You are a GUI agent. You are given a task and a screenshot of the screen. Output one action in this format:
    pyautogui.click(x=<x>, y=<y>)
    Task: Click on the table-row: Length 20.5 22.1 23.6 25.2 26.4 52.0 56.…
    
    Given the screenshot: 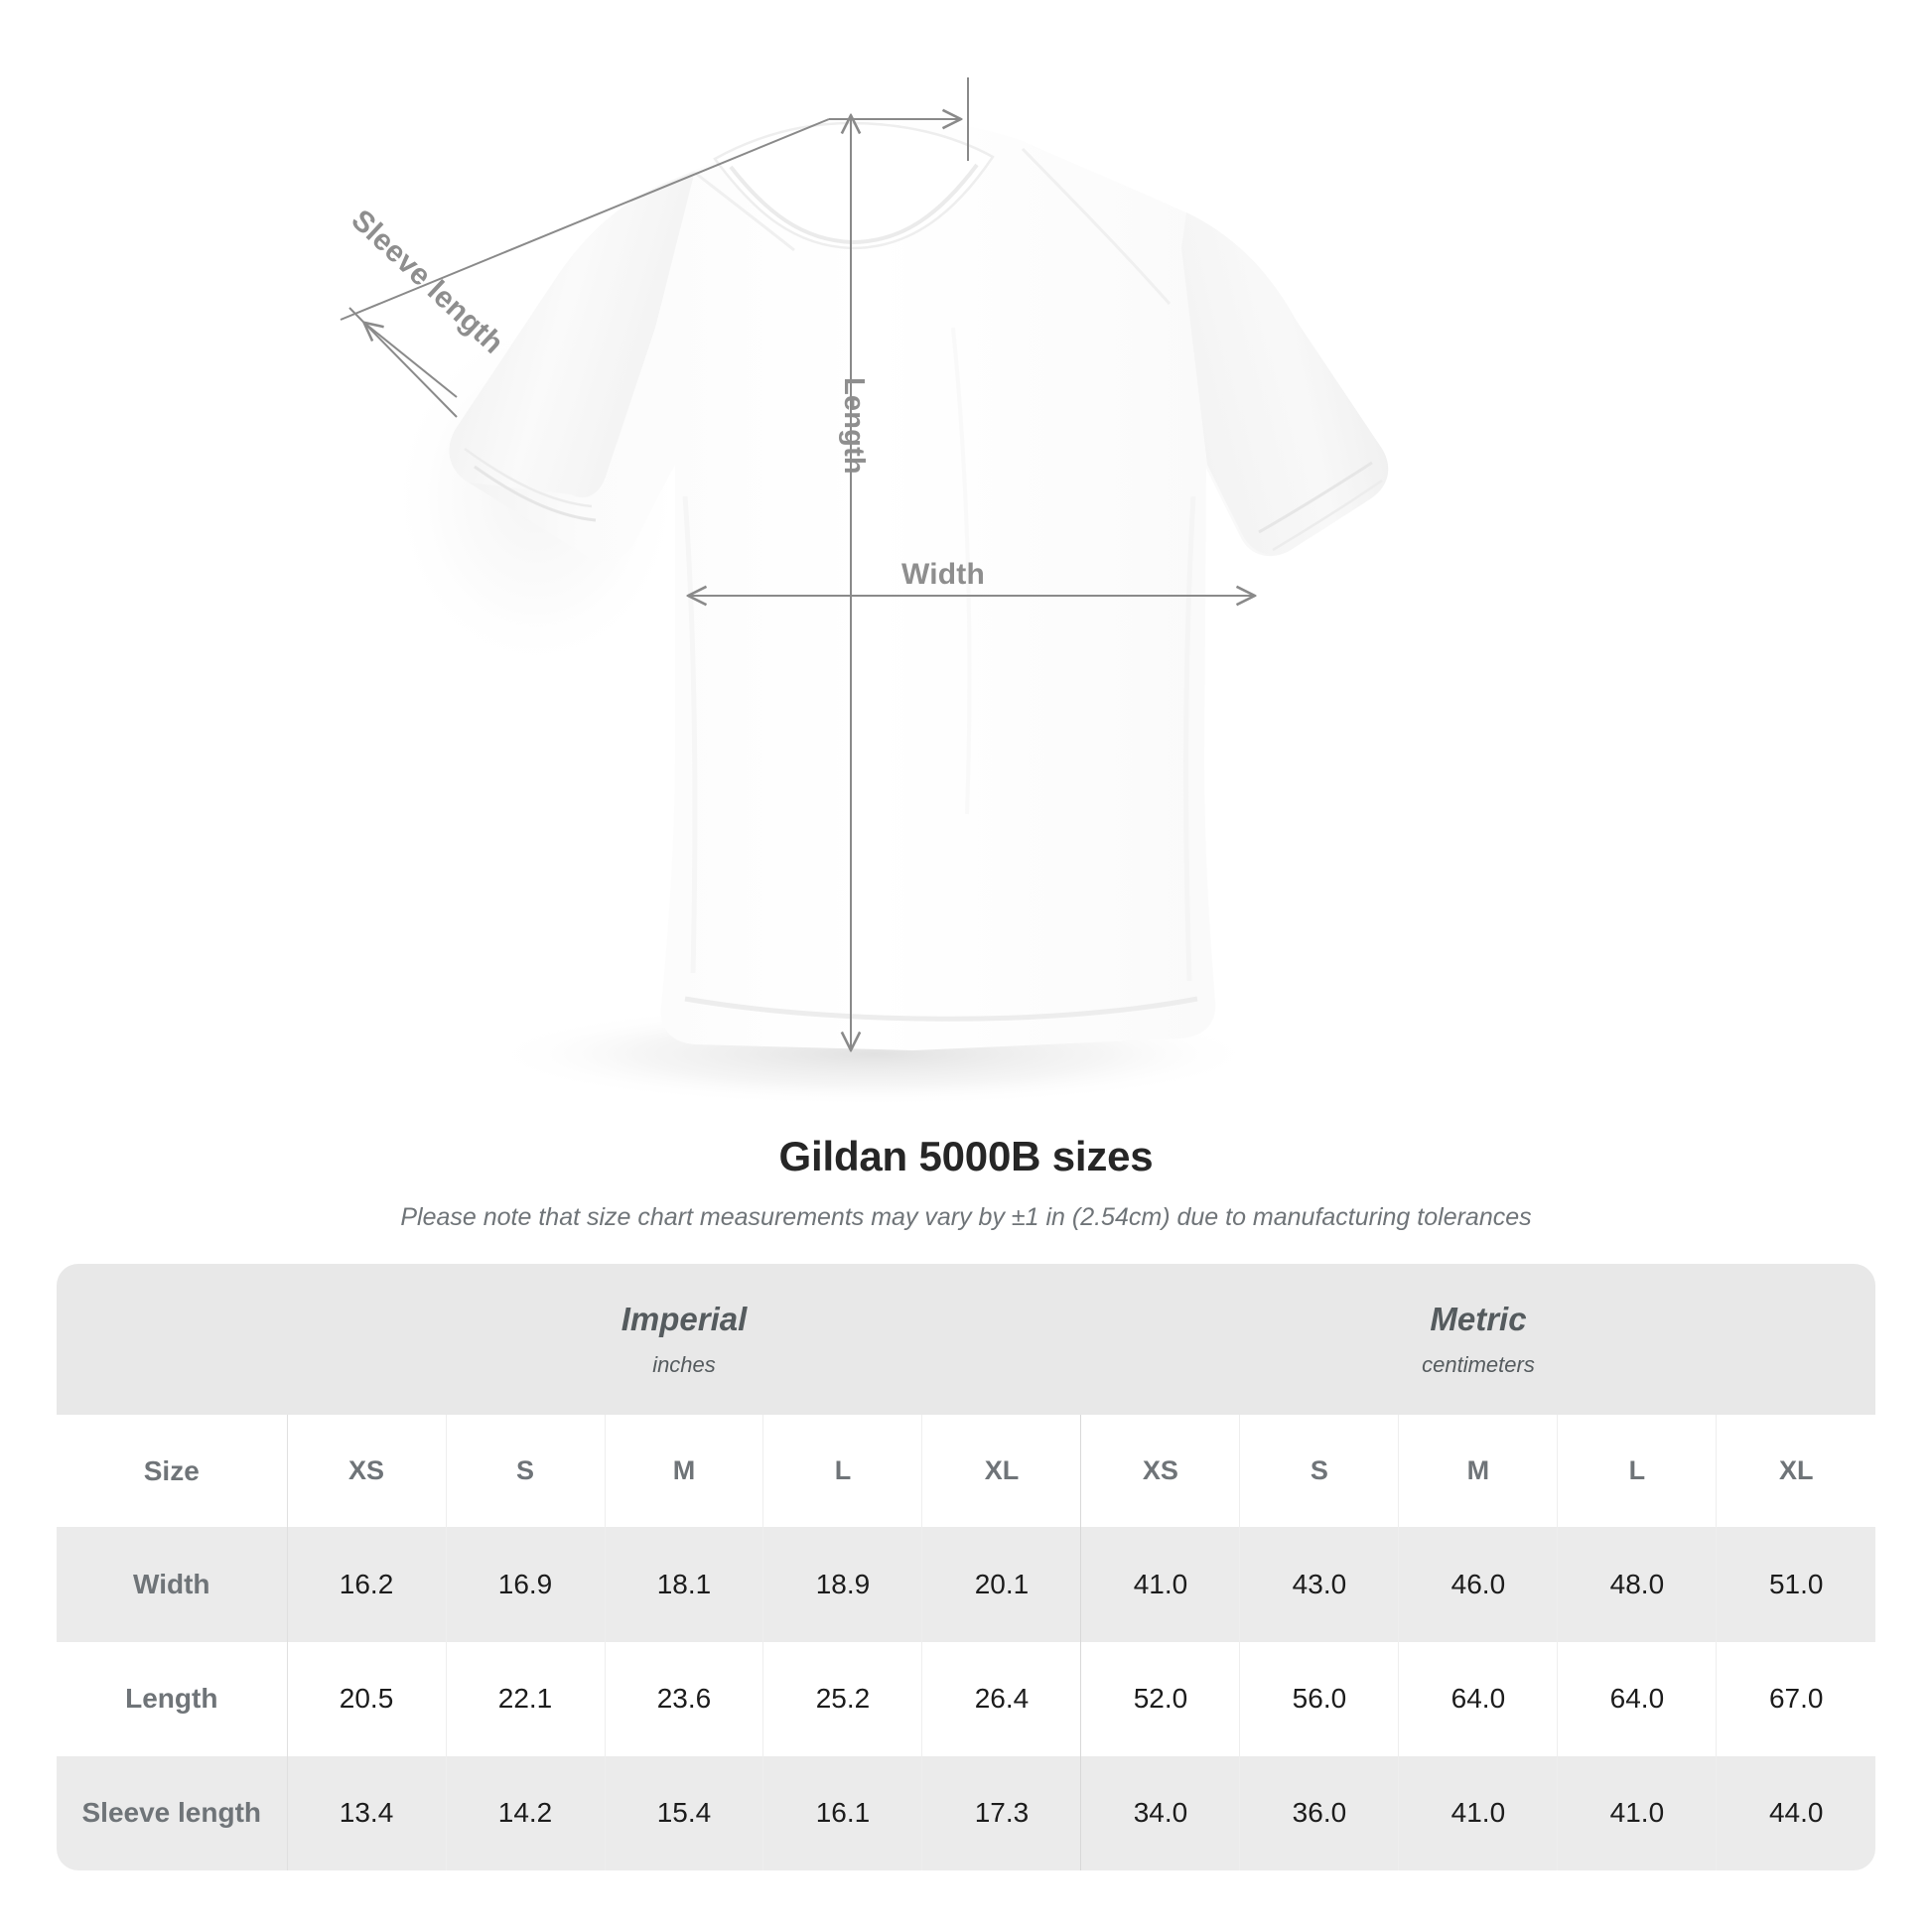 What is the action you would take?
    pyautogui.click(x=966, y=1698)
    